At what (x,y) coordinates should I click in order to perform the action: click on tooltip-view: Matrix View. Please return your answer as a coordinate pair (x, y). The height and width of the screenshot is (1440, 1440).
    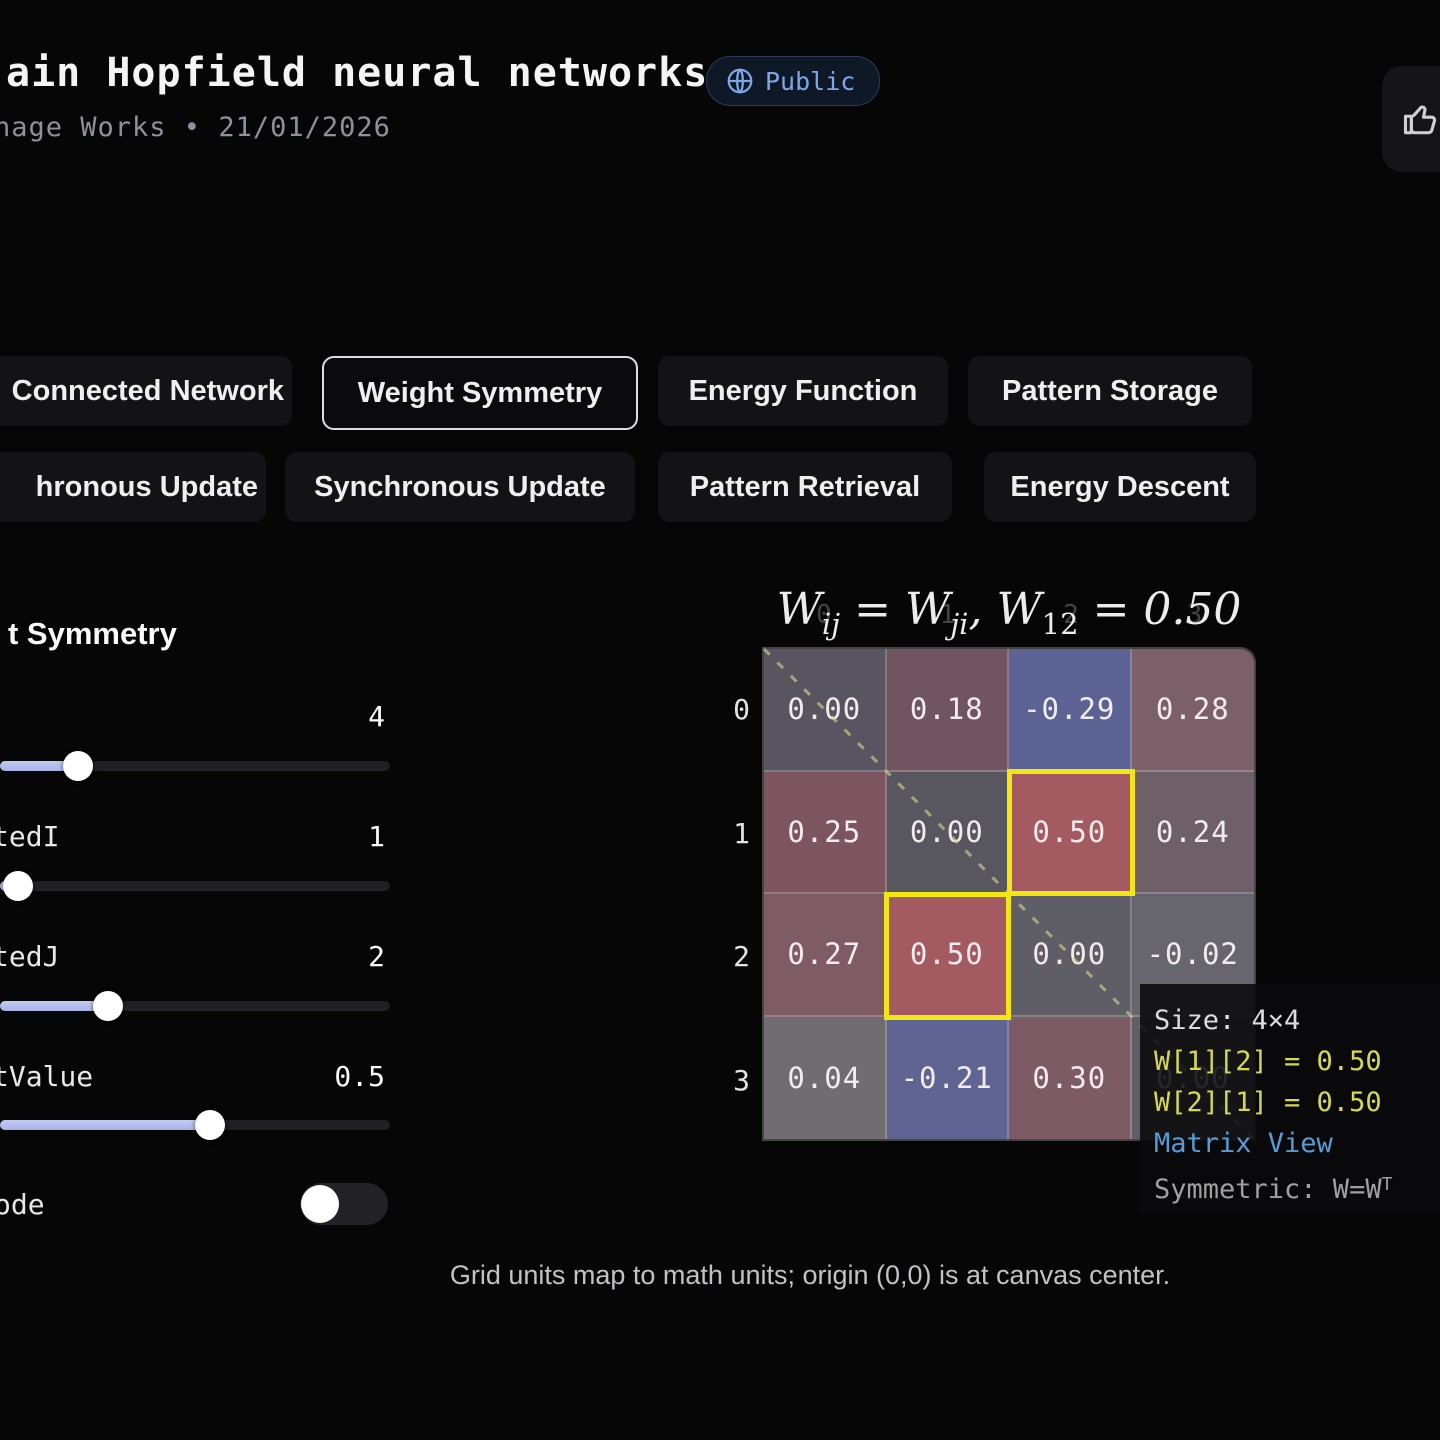
    Looking at the image, I should click on (1243, 1143).